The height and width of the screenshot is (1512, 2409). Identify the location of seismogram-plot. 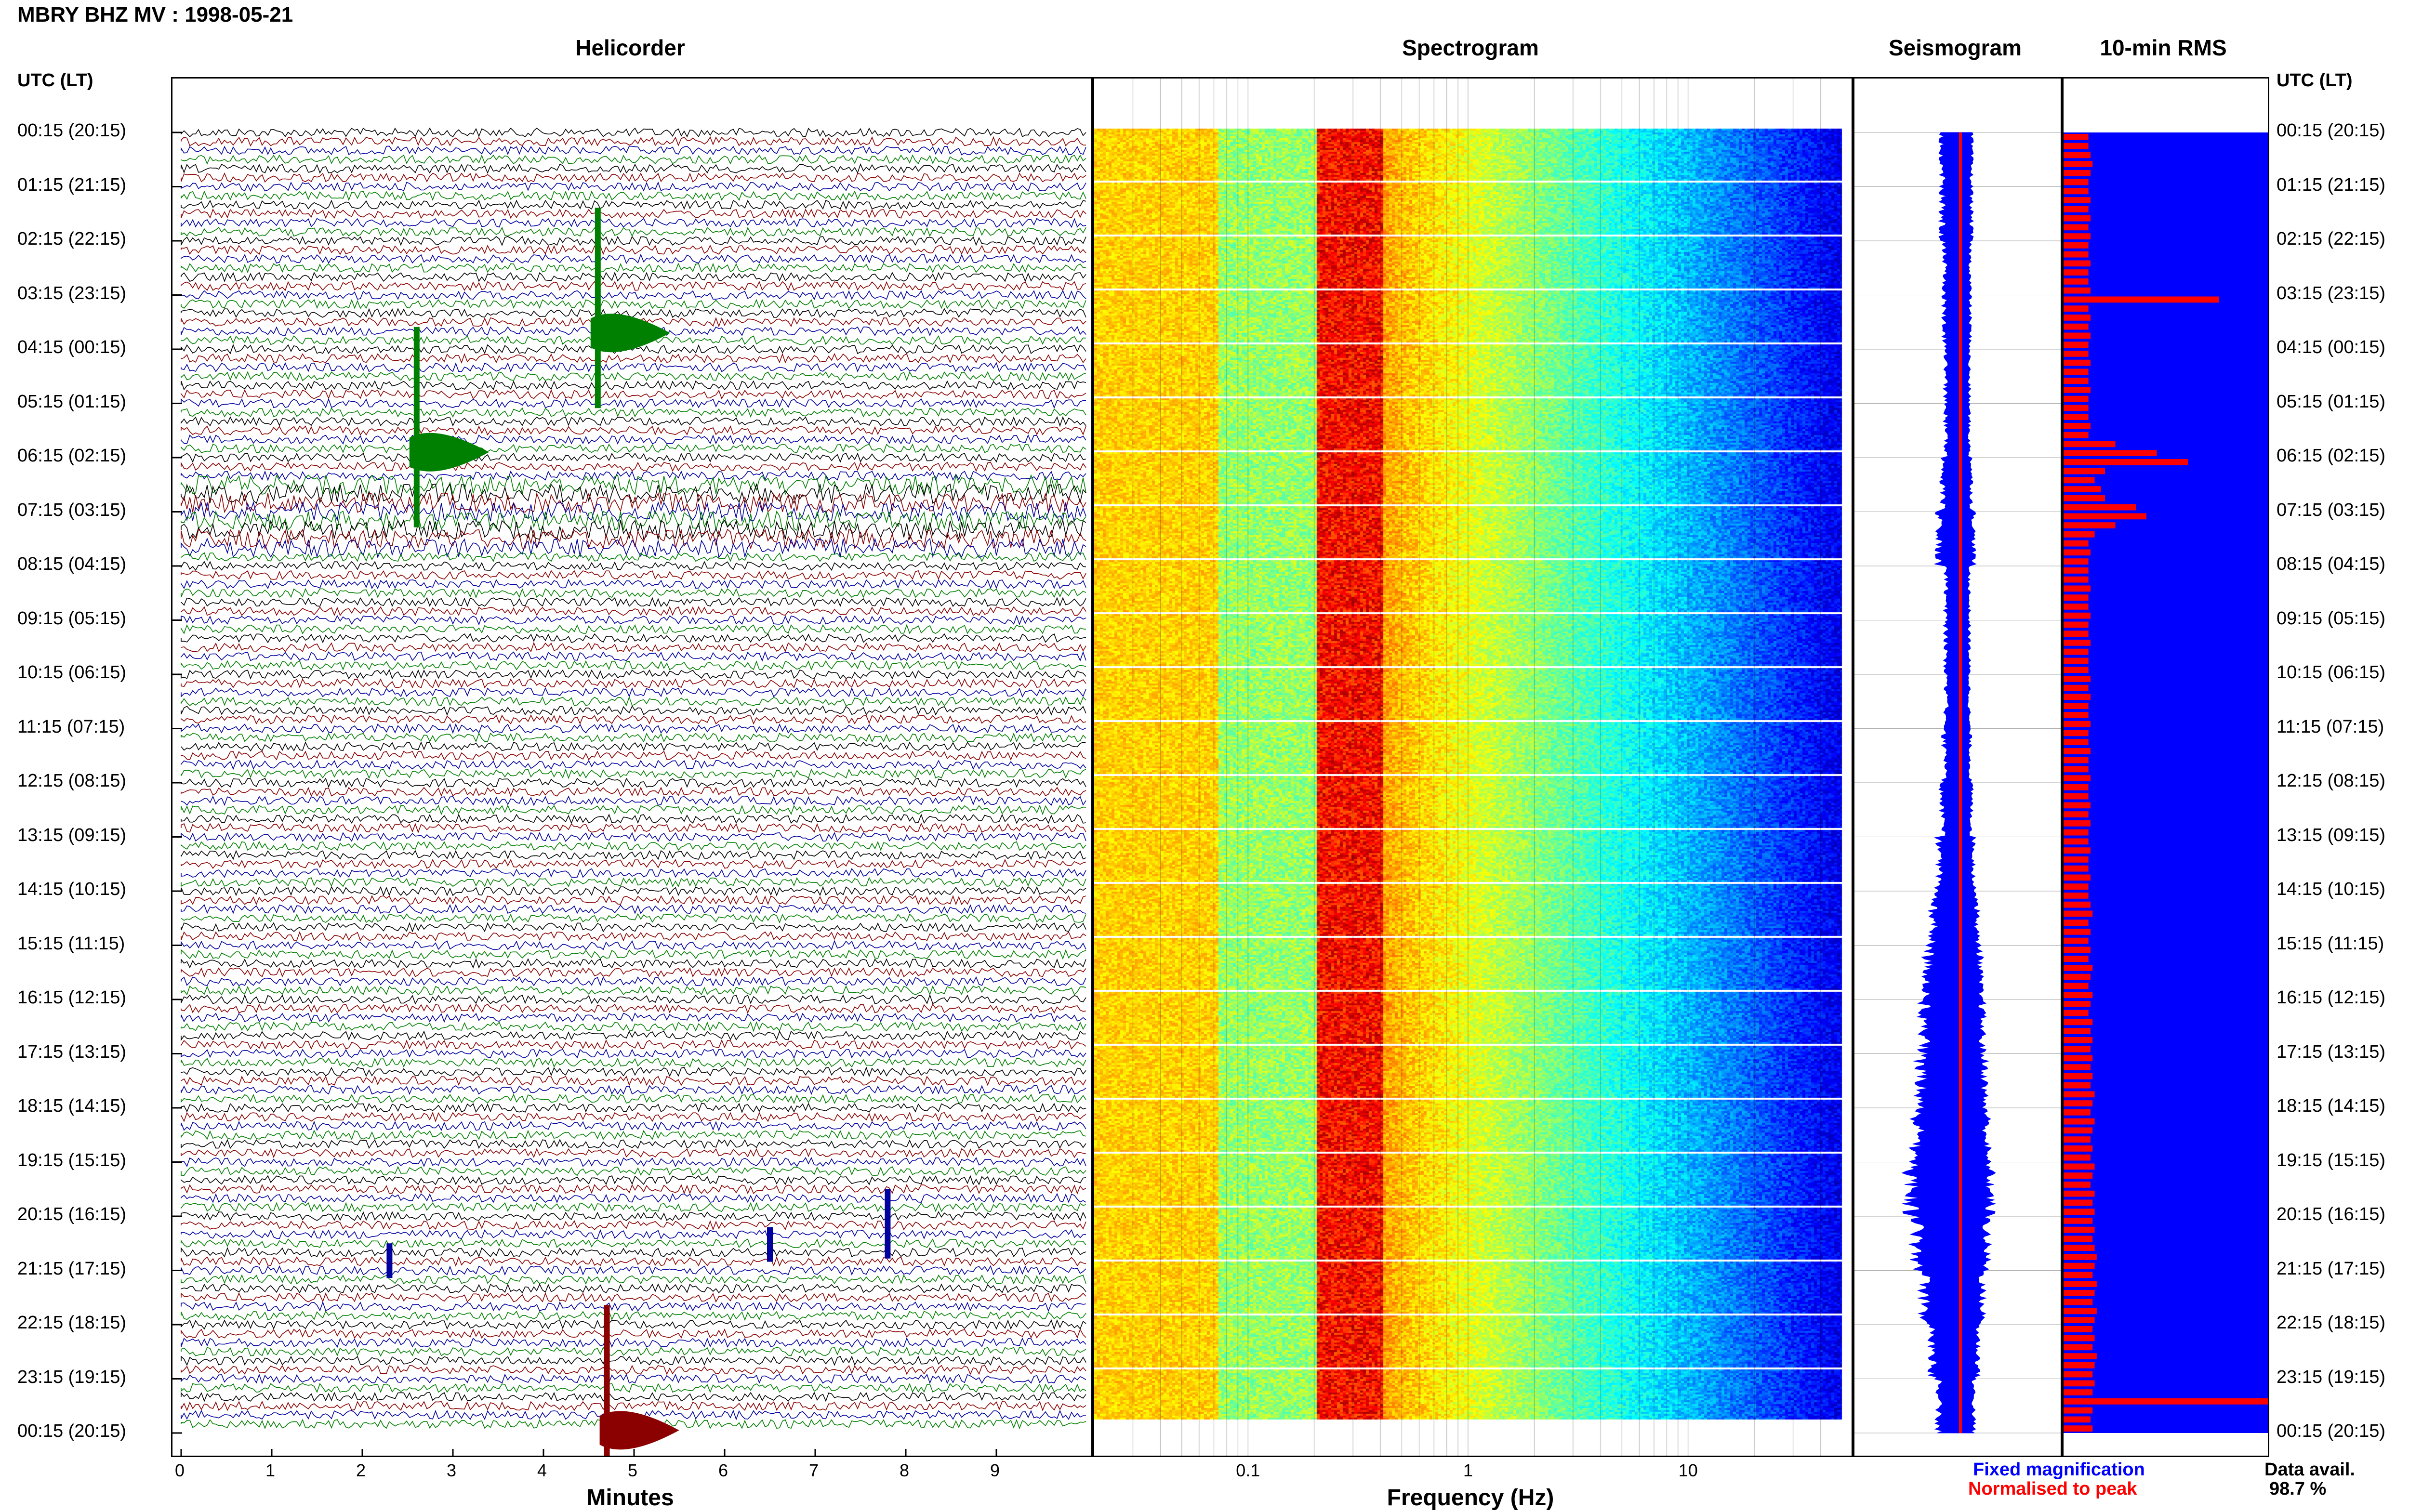
(1957, 782).